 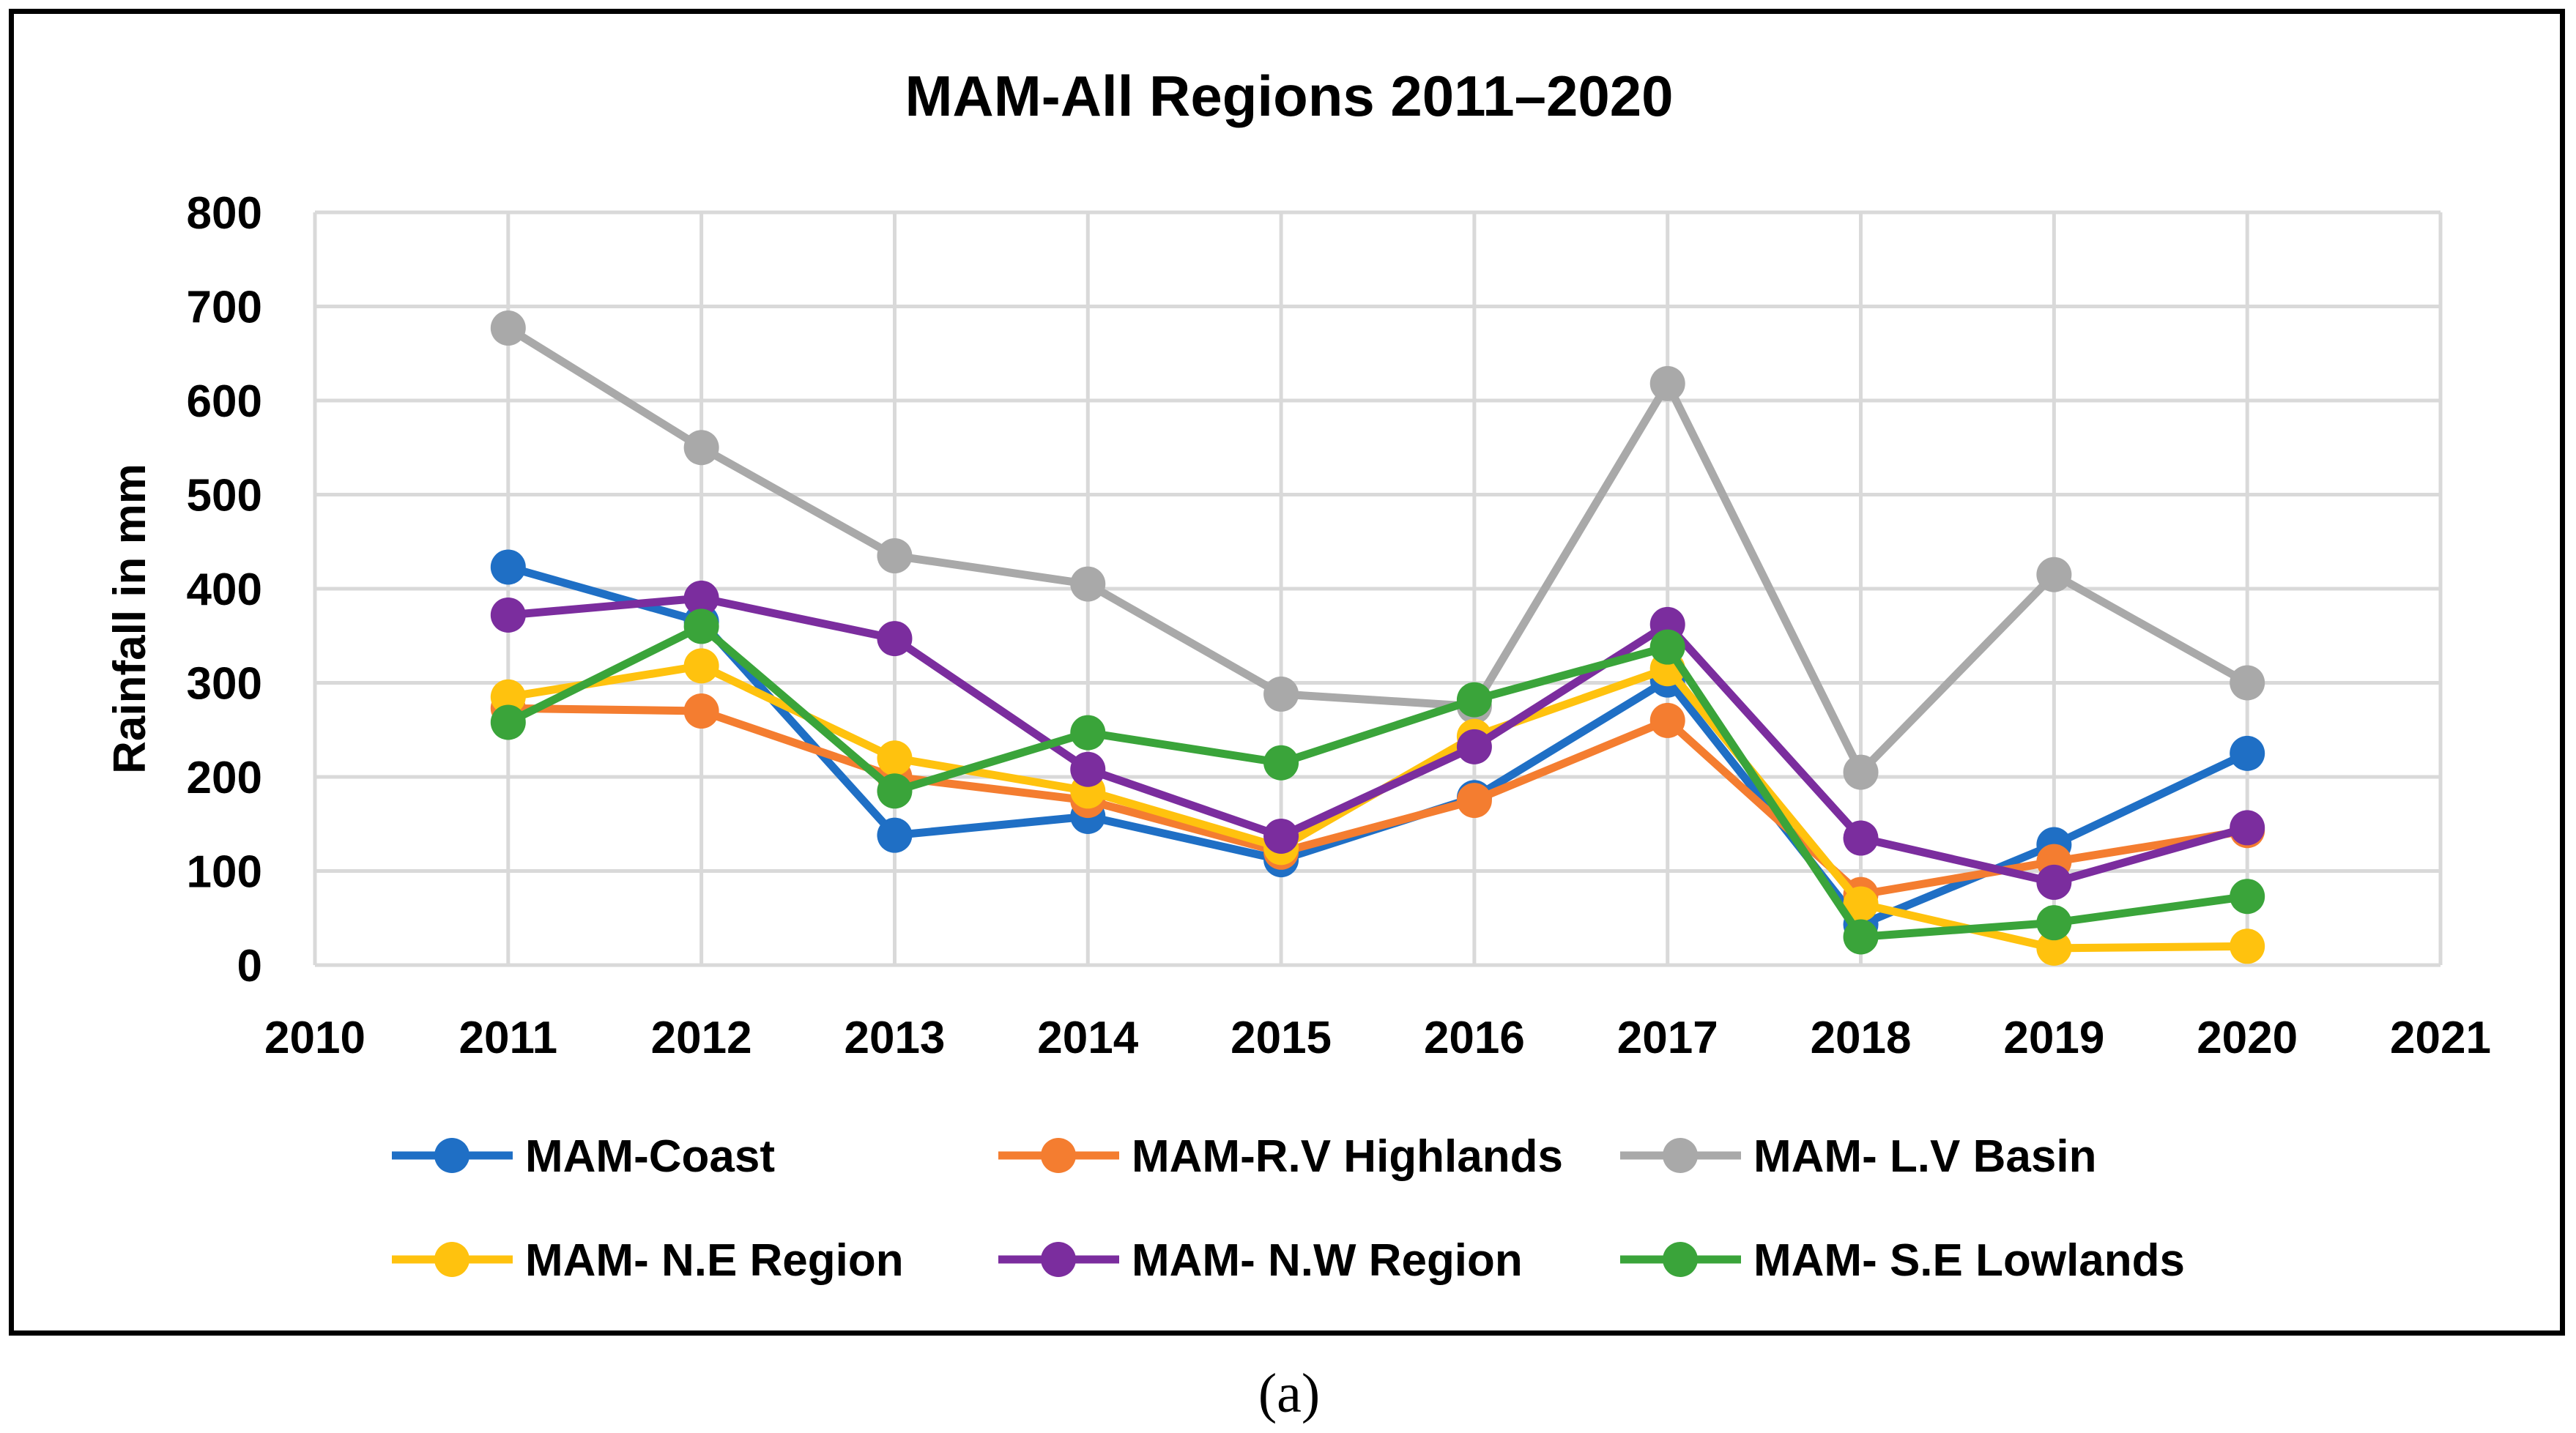 I want to click on legend-item: MAM-R.V Highlands, so click(x=1280, y=1156).